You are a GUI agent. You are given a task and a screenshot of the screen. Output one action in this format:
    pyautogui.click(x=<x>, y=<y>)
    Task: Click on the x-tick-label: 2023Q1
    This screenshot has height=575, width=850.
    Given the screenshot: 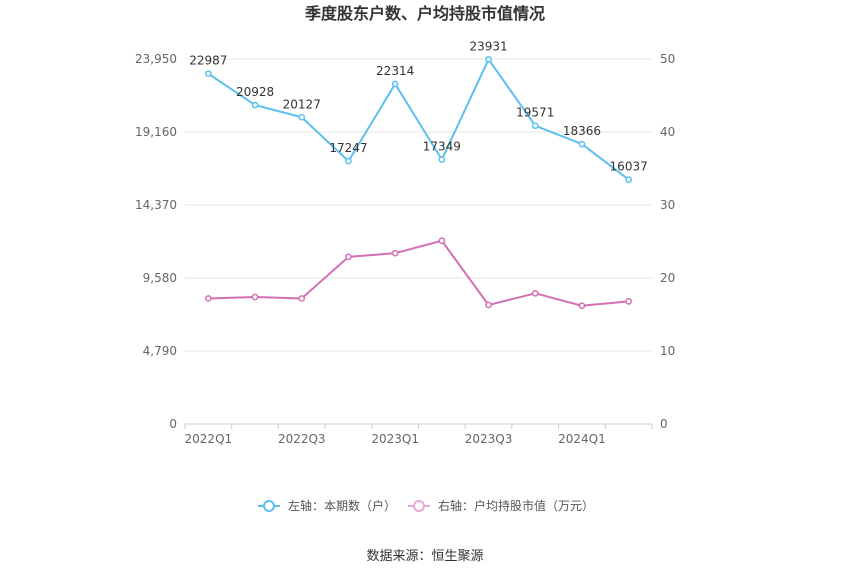 What is the action you would take?
    pyautogui.click(x=395, y=439)
    